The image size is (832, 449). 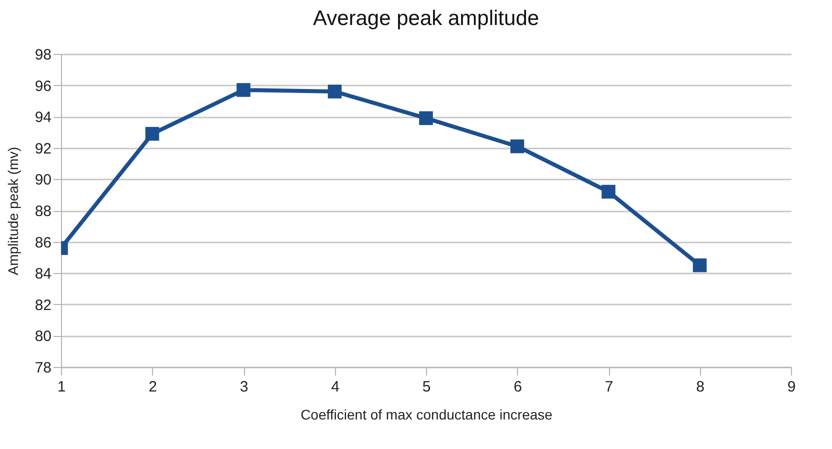 I want to click on y-tick-label: 88, so click(x=43, y=211).